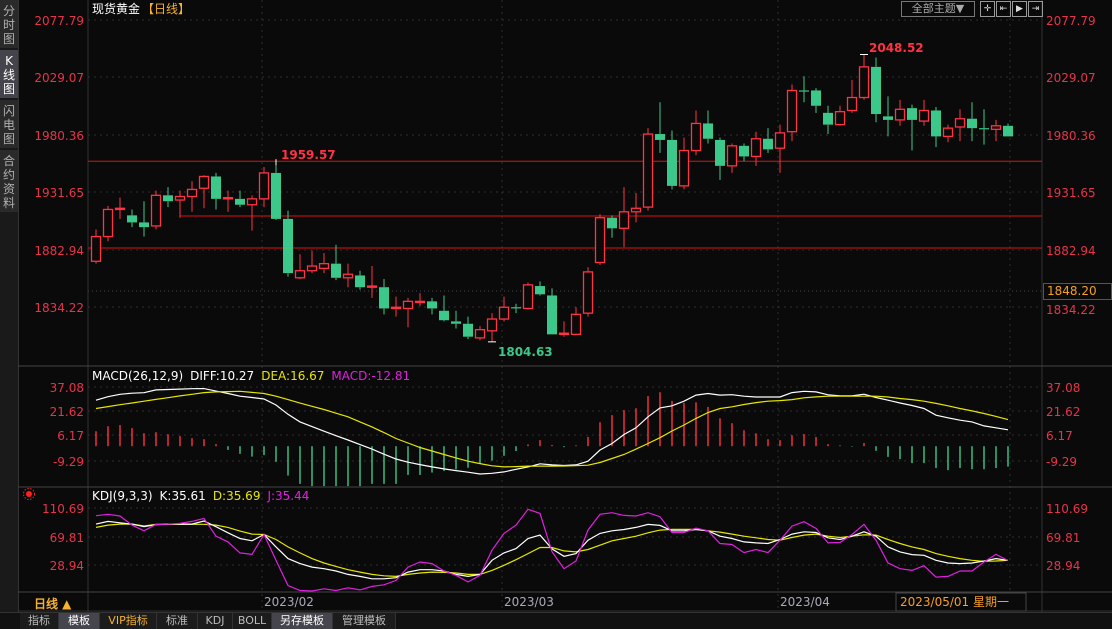  I want to click on zoom-in-icon: ⇤, so click(1003, 9).